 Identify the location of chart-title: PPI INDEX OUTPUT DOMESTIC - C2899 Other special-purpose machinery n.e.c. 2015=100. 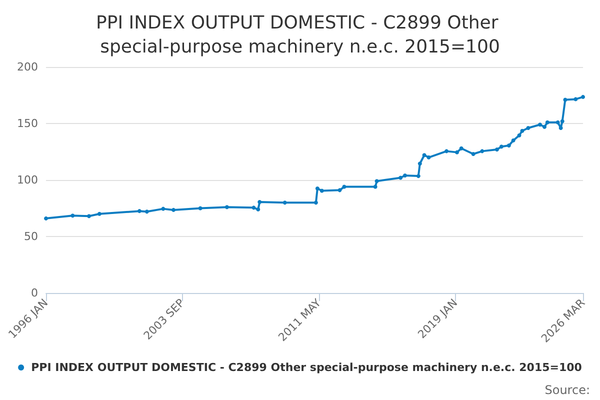
(300, 35).